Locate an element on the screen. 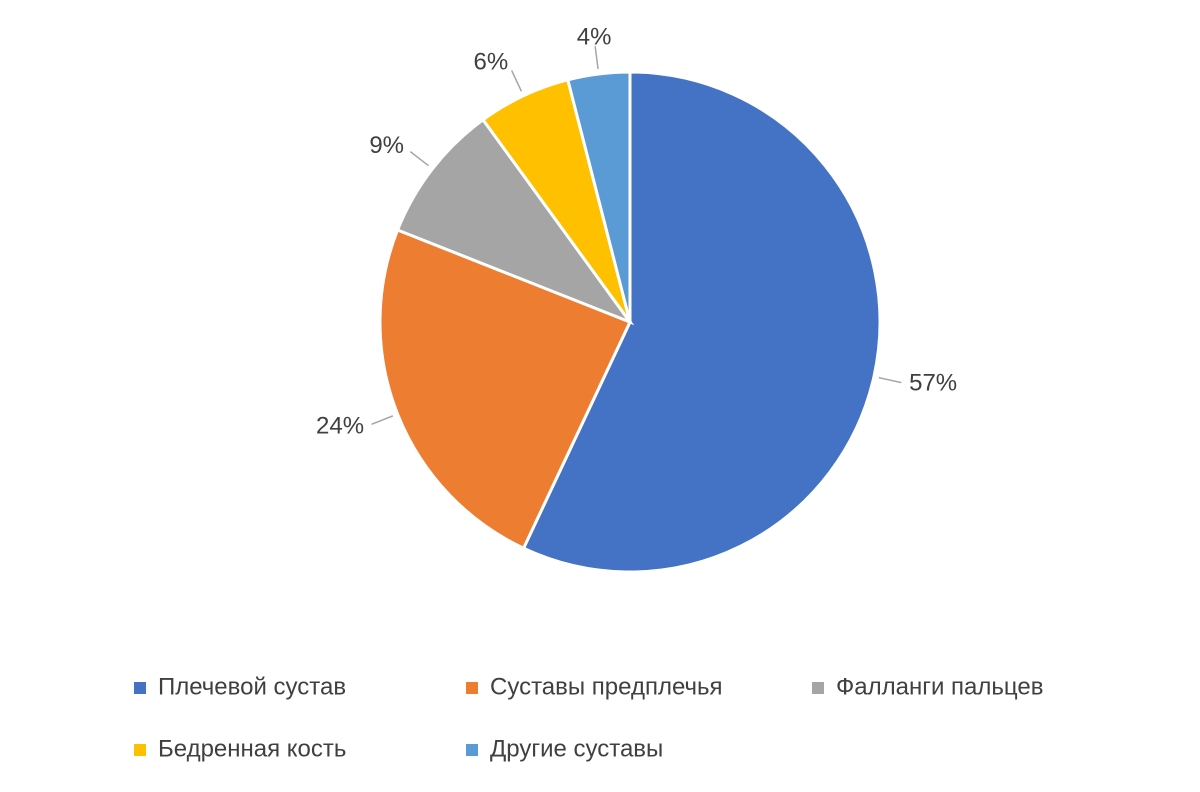 The width and height of the screenshot is (1200, 792). data-label: 4% is located at coordinates (594, 37).